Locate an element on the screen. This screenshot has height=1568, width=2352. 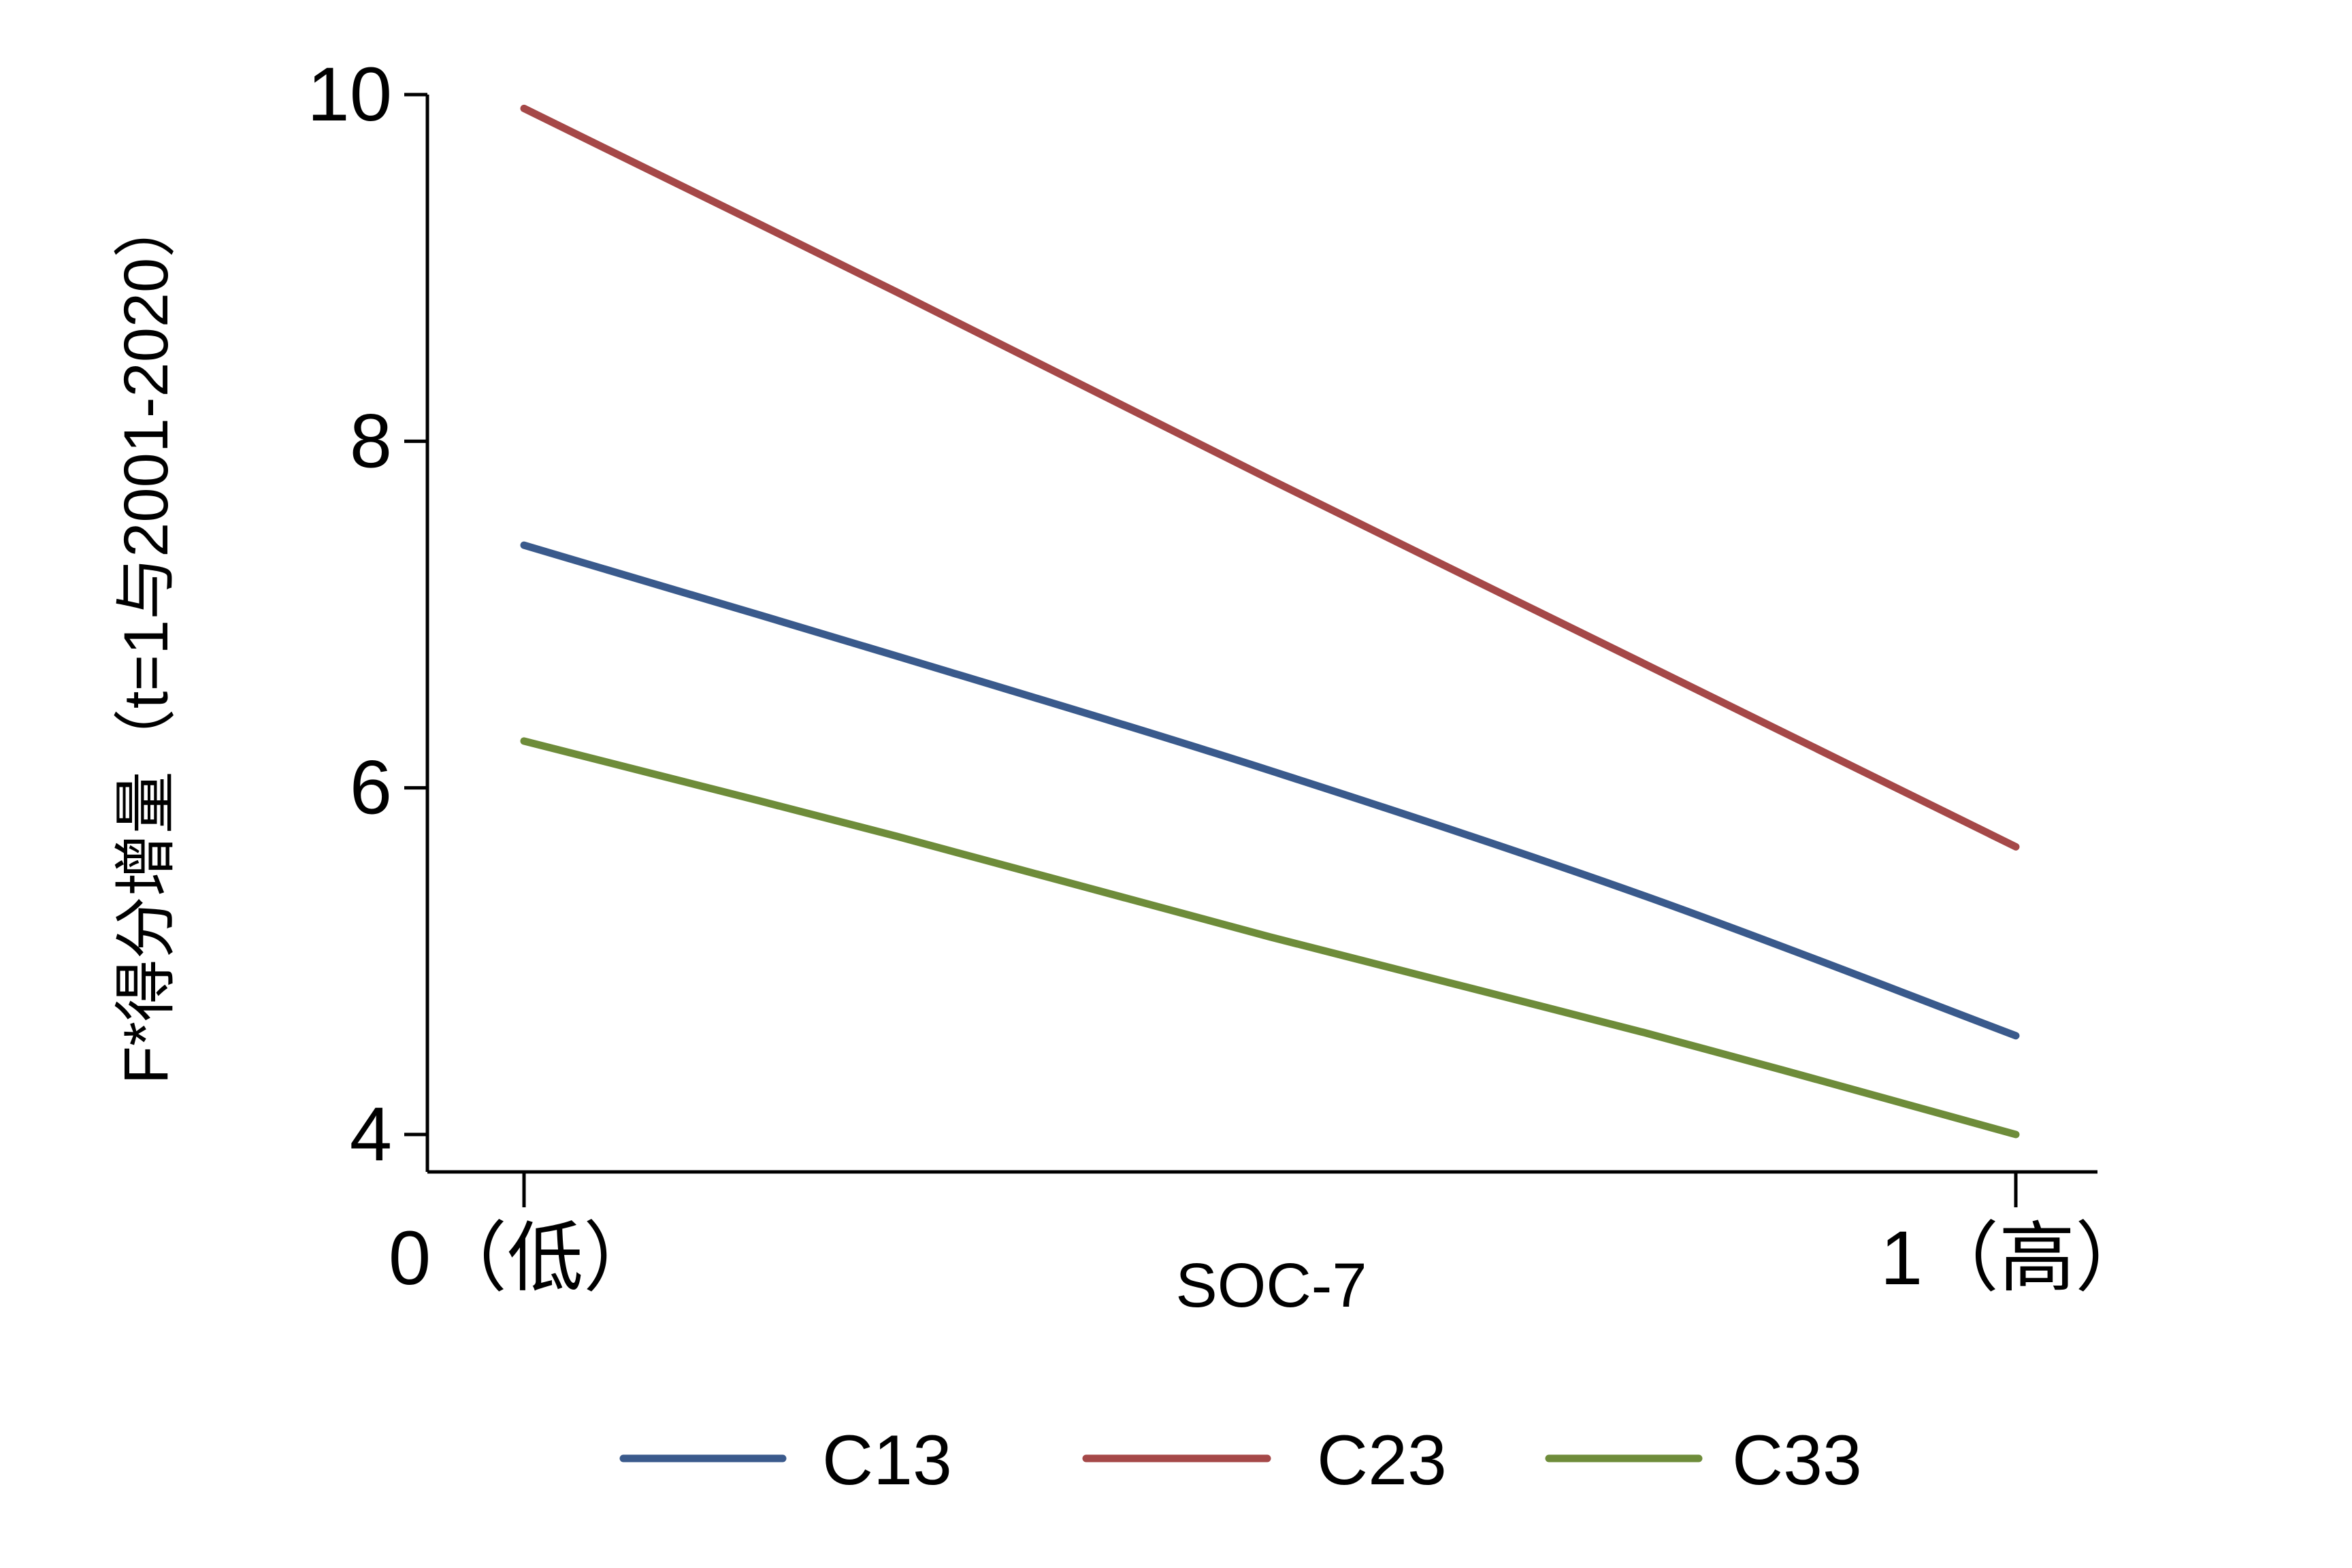
y-tick-label: 10 is located at coordinates (349, 94).